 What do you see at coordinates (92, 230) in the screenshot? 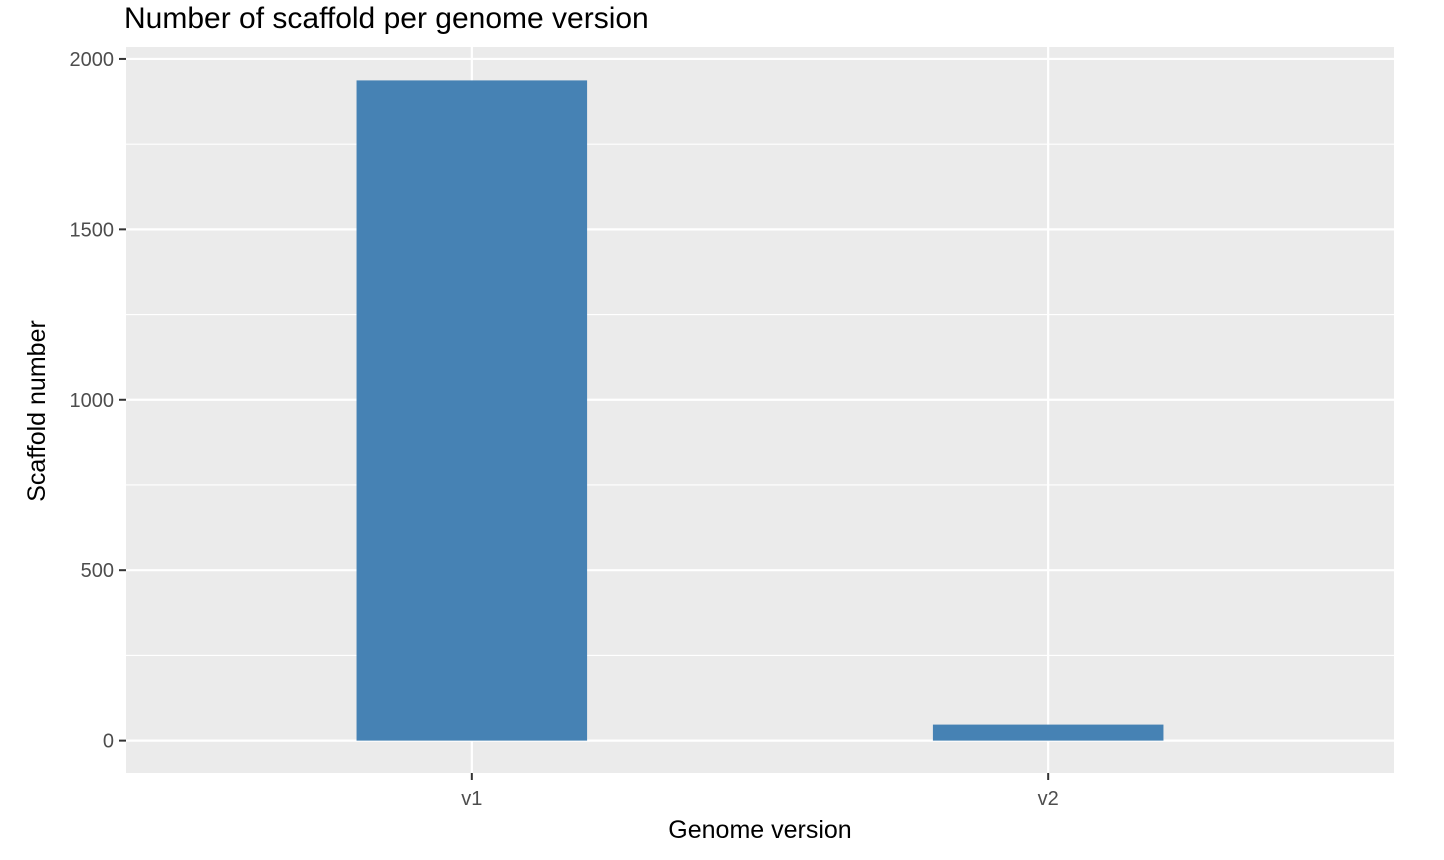
I see `y-tick-label: 1500` at bounding box center [92, 230].